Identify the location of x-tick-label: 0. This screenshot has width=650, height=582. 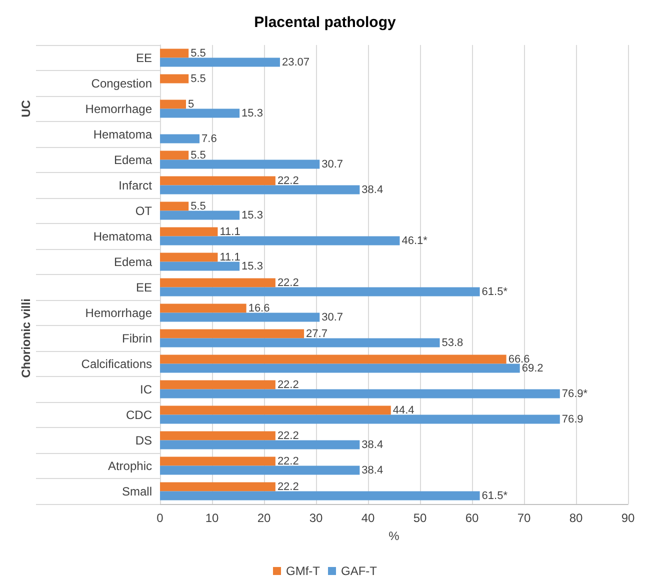
(160, 518).